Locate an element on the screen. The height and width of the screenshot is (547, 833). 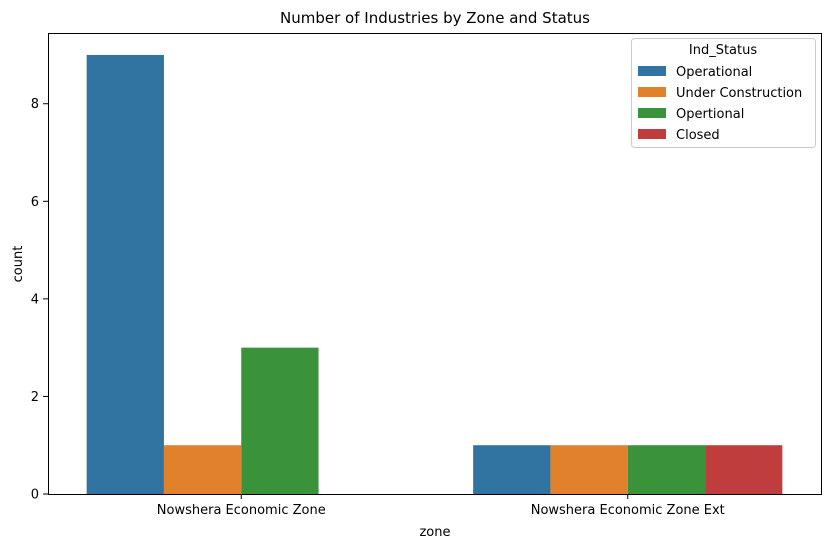
y-tick-label: 6 is located at coordinates (35, 202).